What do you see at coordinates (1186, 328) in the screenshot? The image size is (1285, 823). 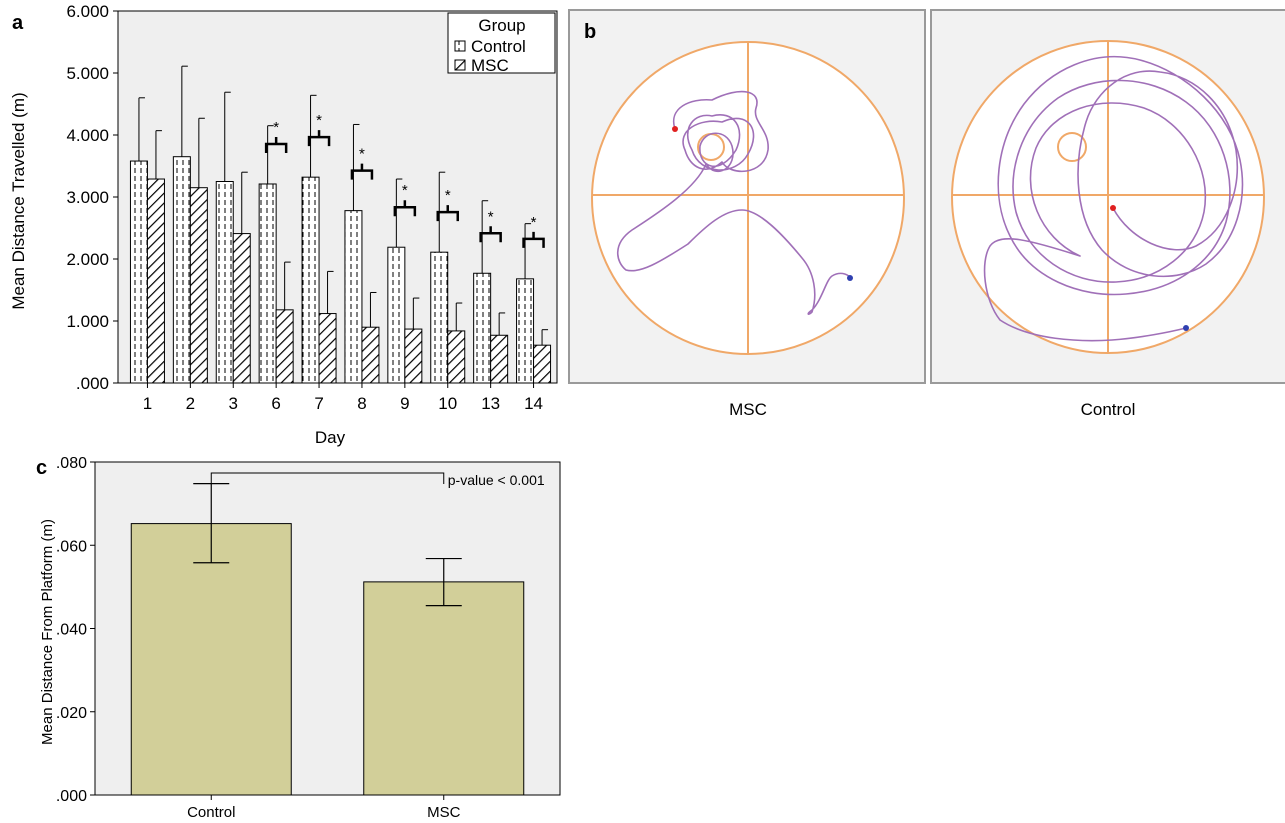 I see `control-end-point` at bounding box center [1186, 328].